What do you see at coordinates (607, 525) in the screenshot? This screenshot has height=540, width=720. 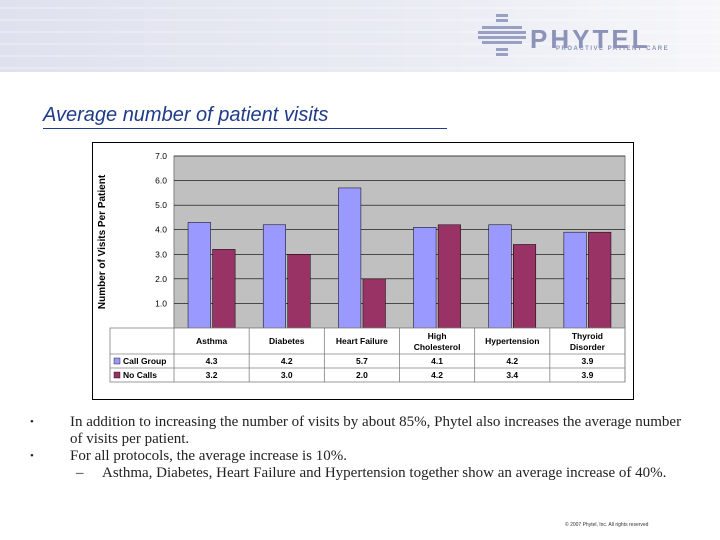 I see `copyright-notice: © 2007 Phytel, Inc. All rights reserved` at bounding box center [607, 525].